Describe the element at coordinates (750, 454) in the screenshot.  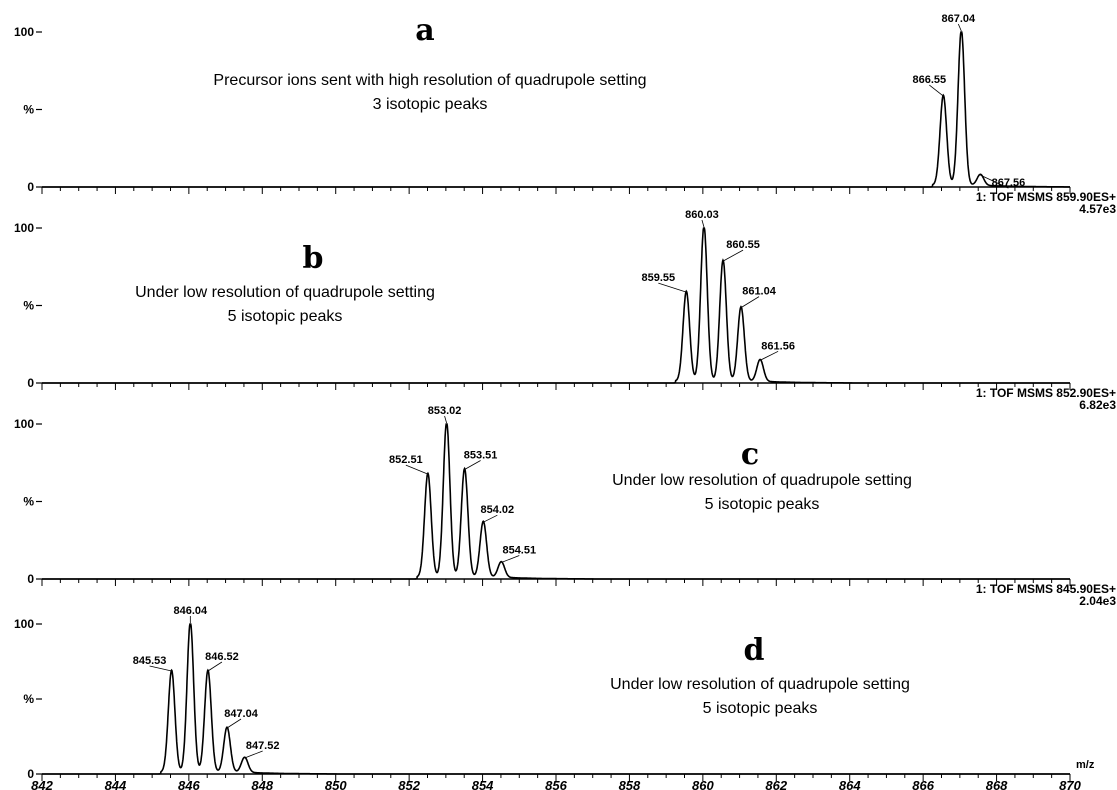
I see `panel-letter: c` at that location.